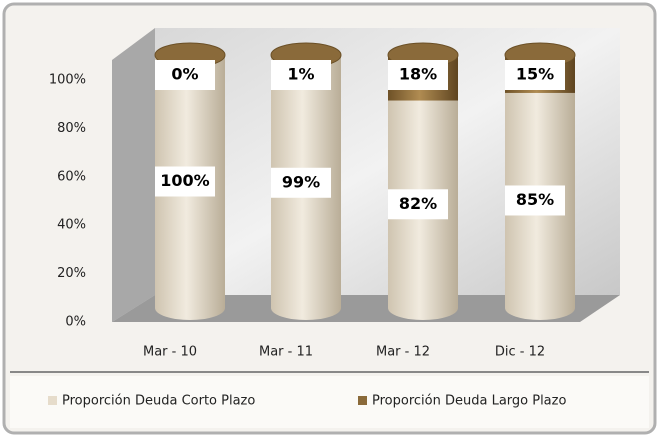 This screenshot has width=659, height=441. I want to click on value-label: 82%, so click(418, 203).